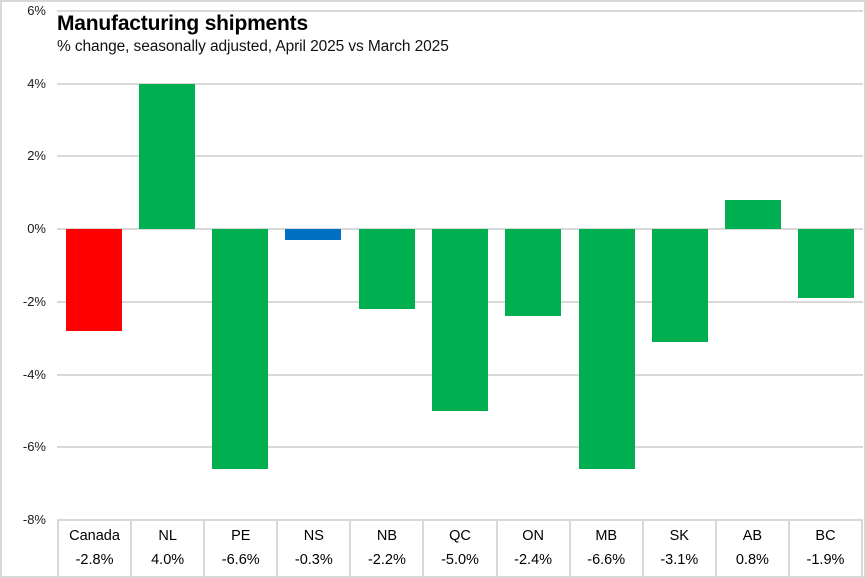 This screenshot has width=866, height=578. What do you see at coordinates (460, 447) in the screenshot?
I see `gridline--6%` at bounding box center [460, 447].